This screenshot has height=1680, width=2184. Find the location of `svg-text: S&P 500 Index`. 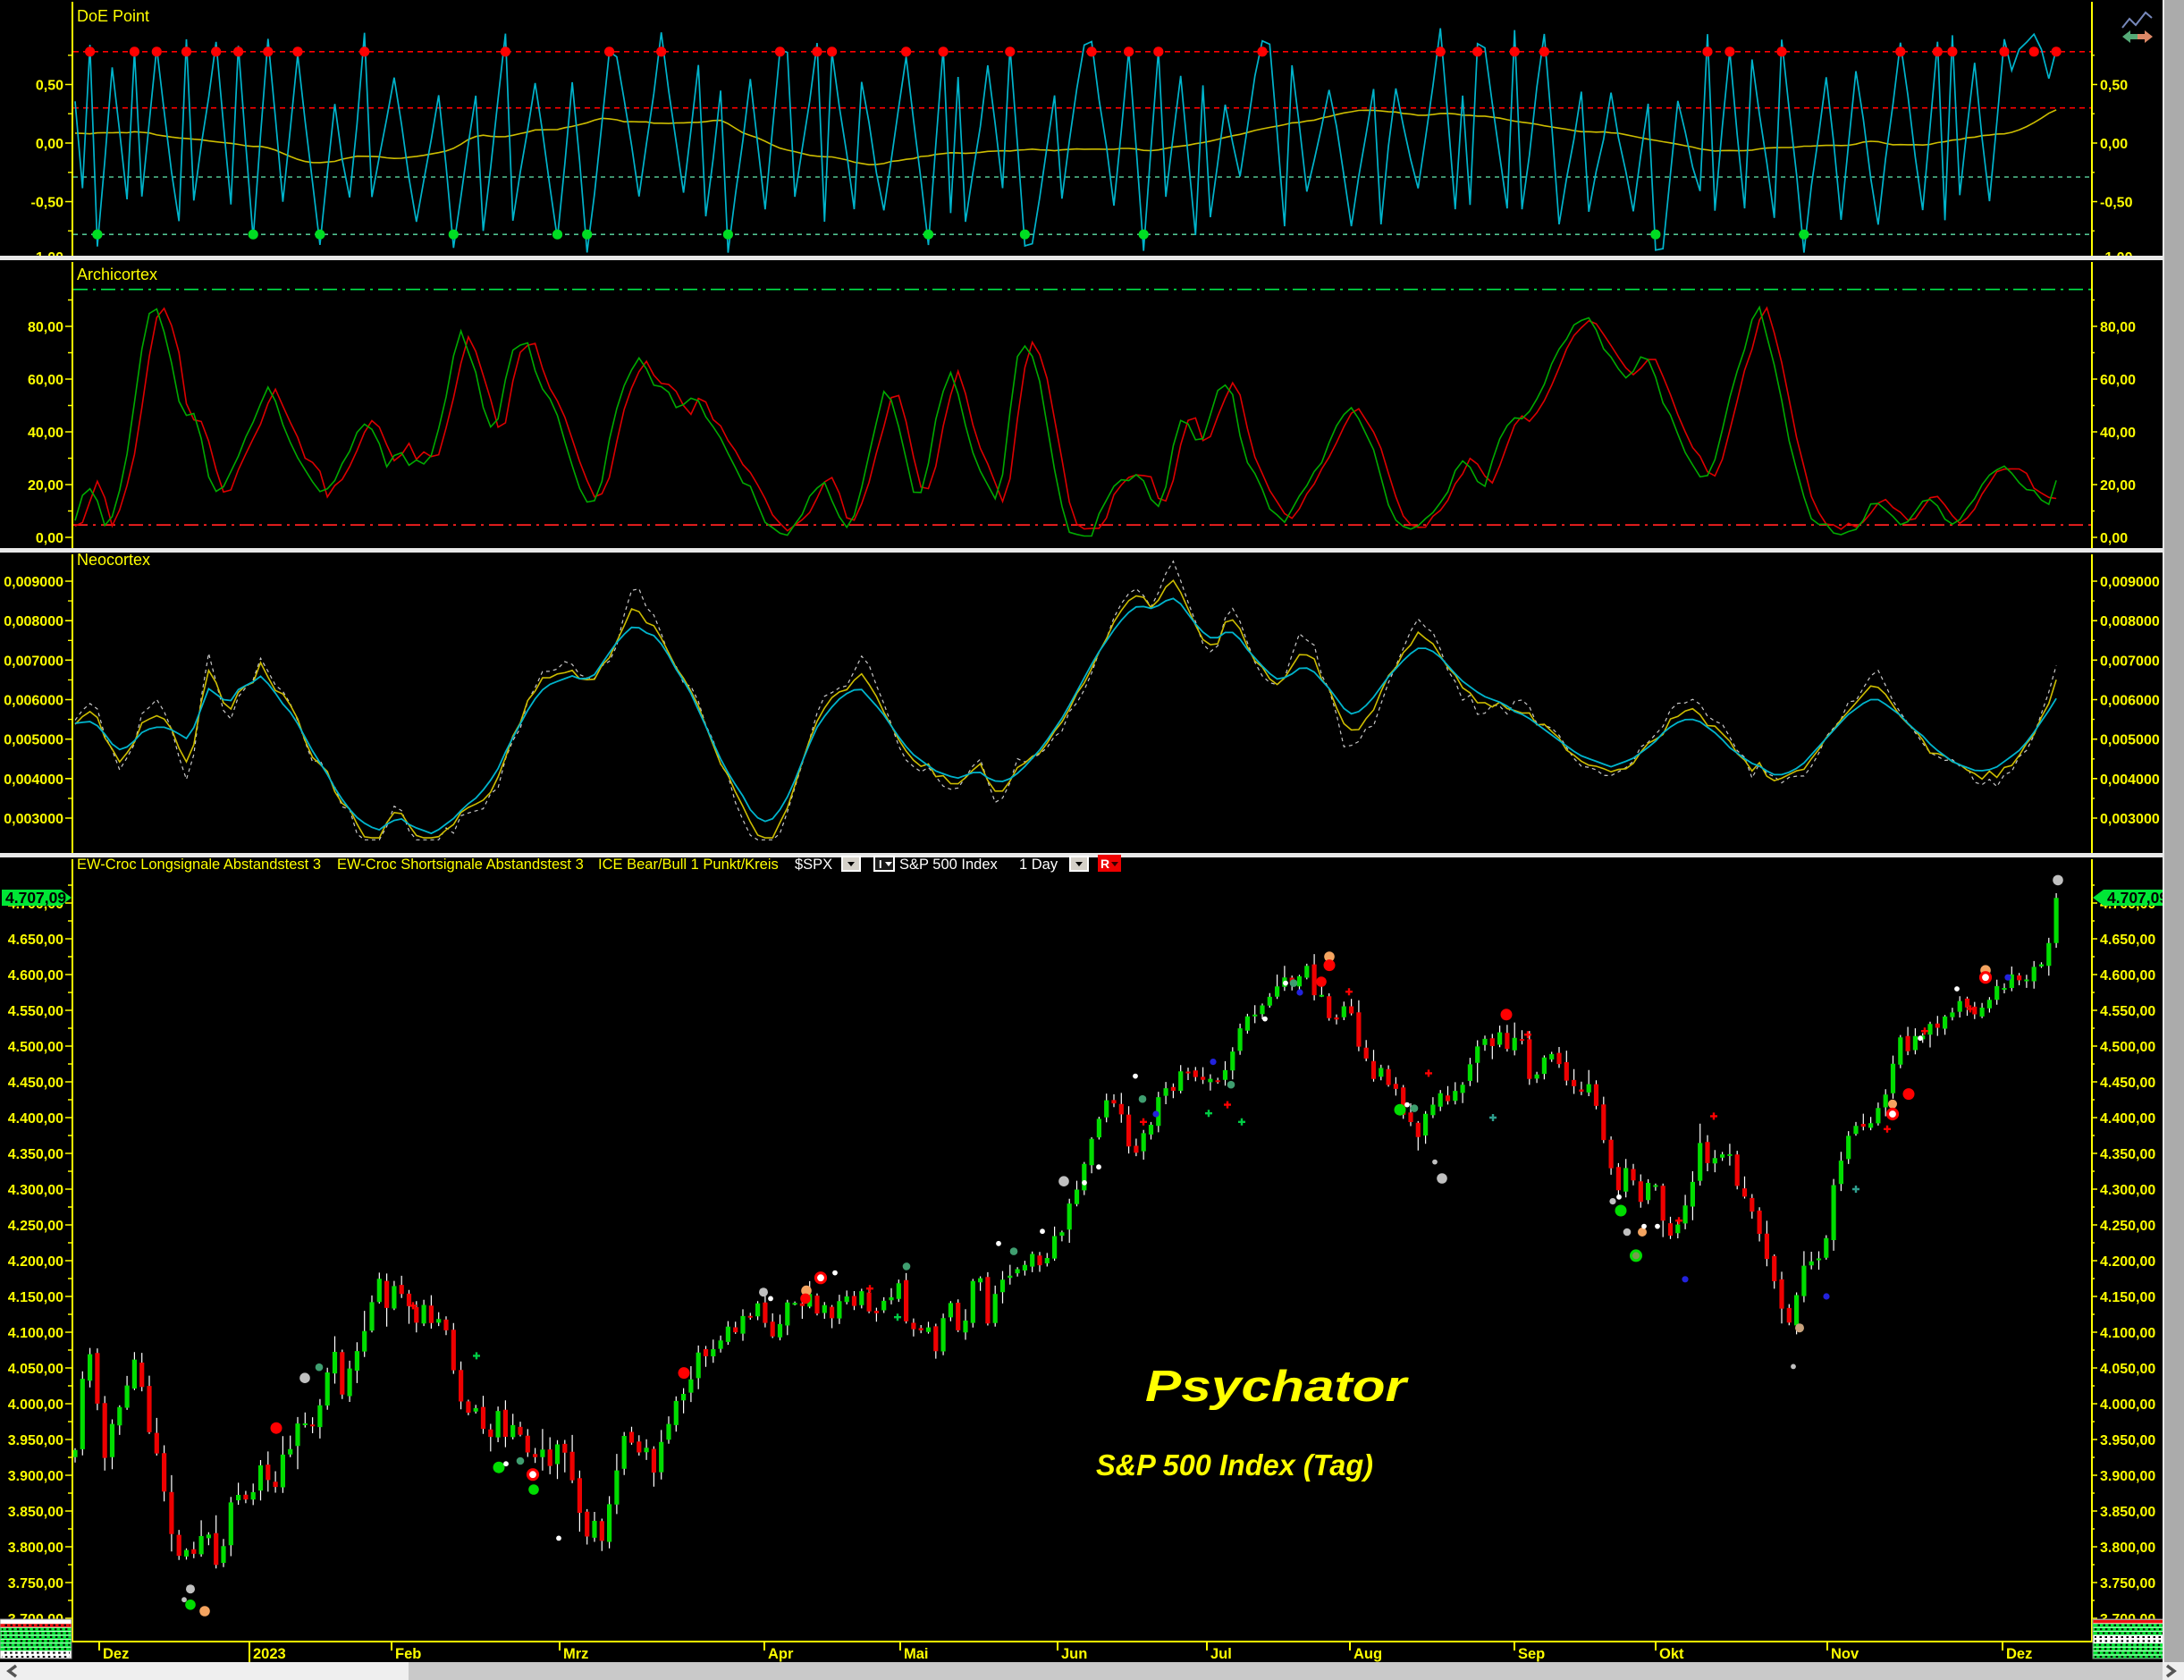

svg-text: S&P 500 Index is located at coordinates (949, 865).